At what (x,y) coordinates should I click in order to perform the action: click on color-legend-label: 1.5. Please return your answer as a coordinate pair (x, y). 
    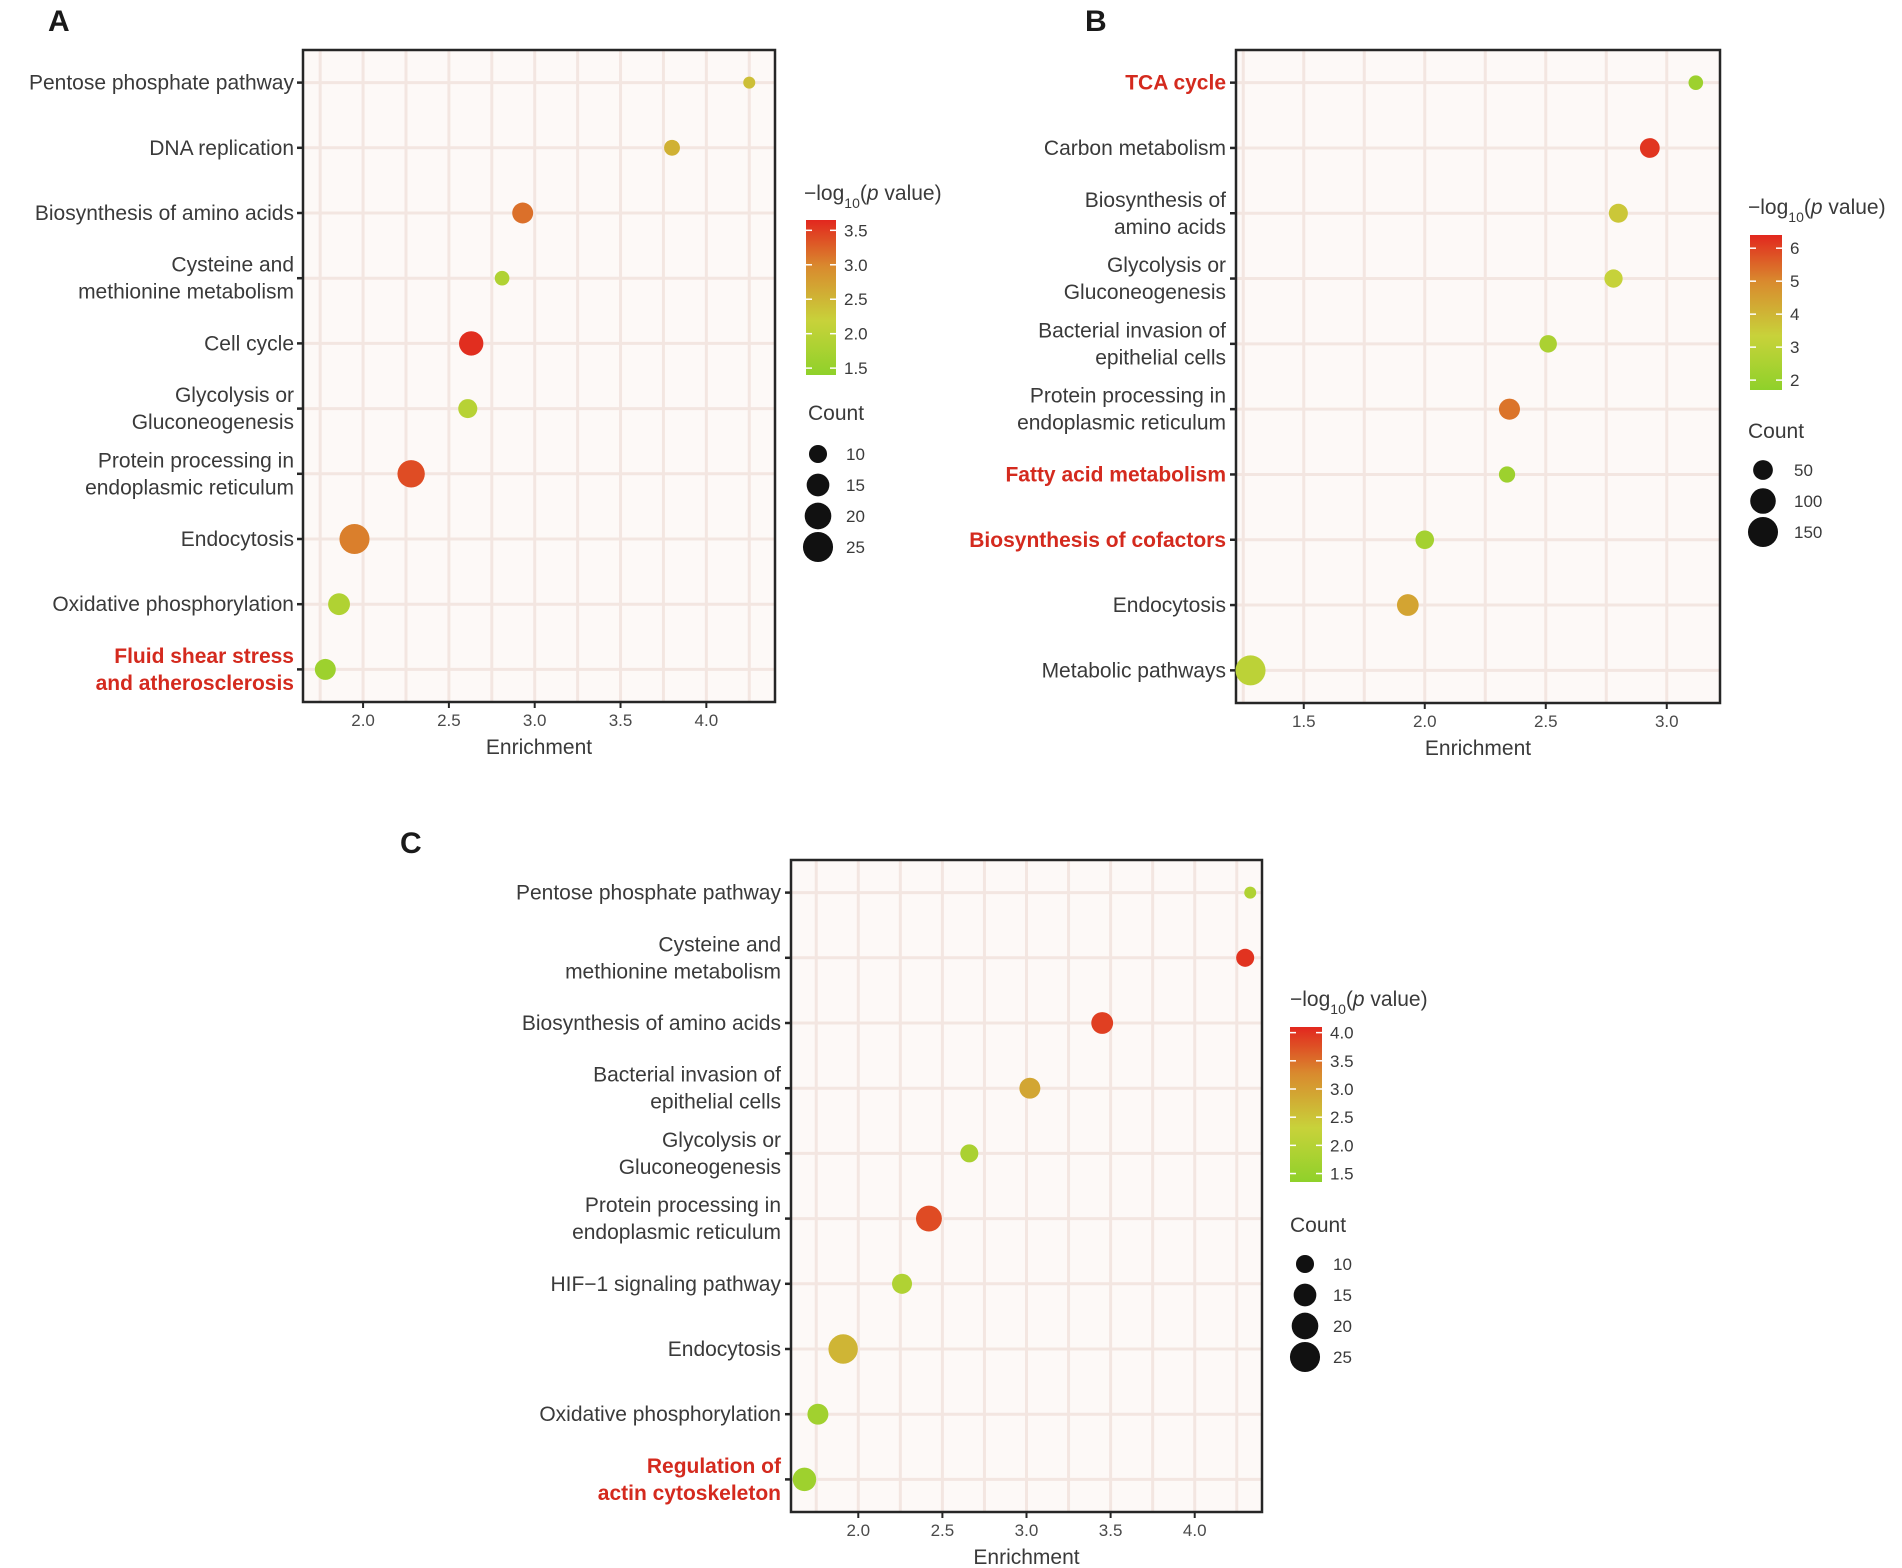
    Looking at the image, I should click on (856, 368).